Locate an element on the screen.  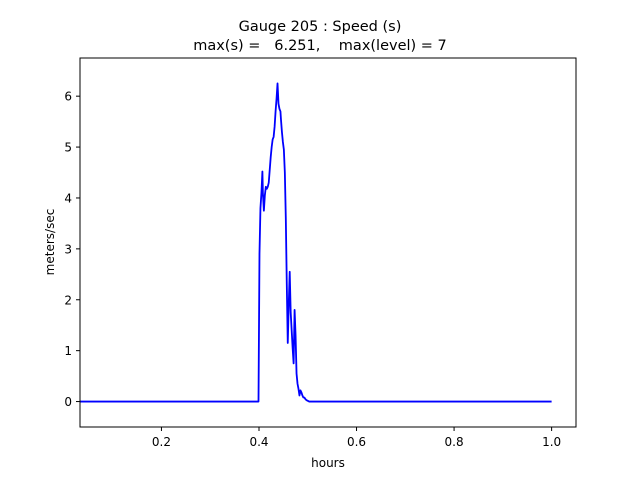
y-axis: 0 1 2 3 4 5 6 is located at coordinates (72, 249).